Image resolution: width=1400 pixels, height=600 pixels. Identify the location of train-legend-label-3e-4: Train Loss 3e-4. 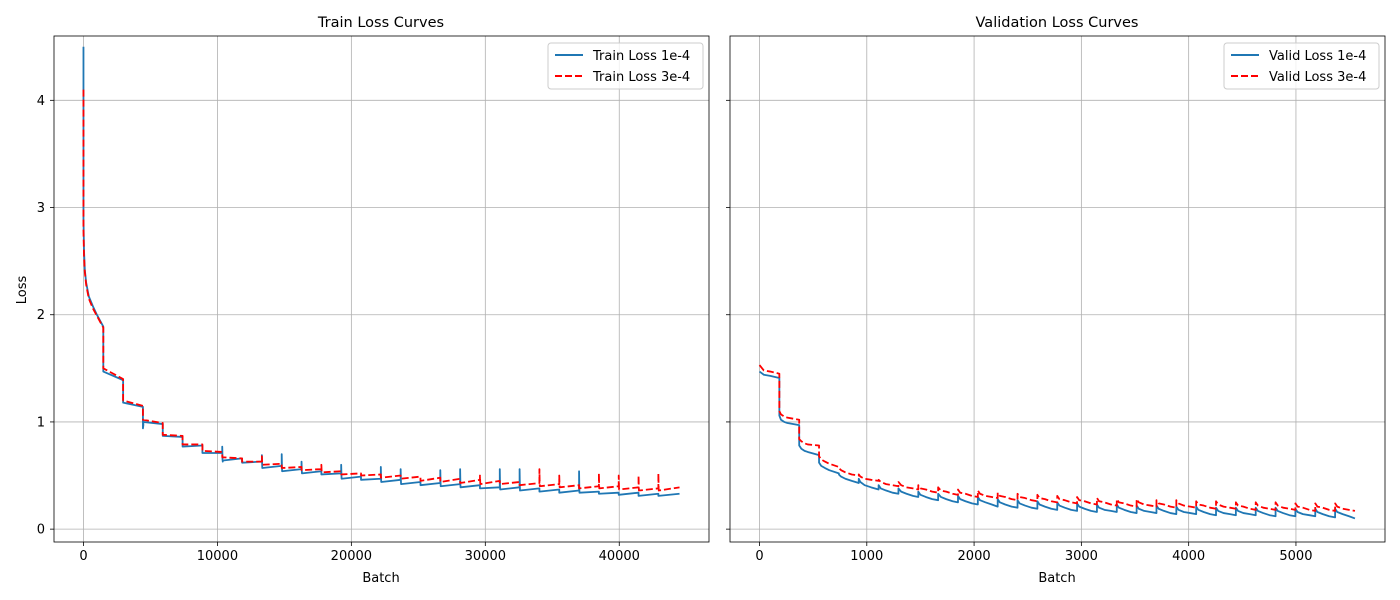
(641, 77).